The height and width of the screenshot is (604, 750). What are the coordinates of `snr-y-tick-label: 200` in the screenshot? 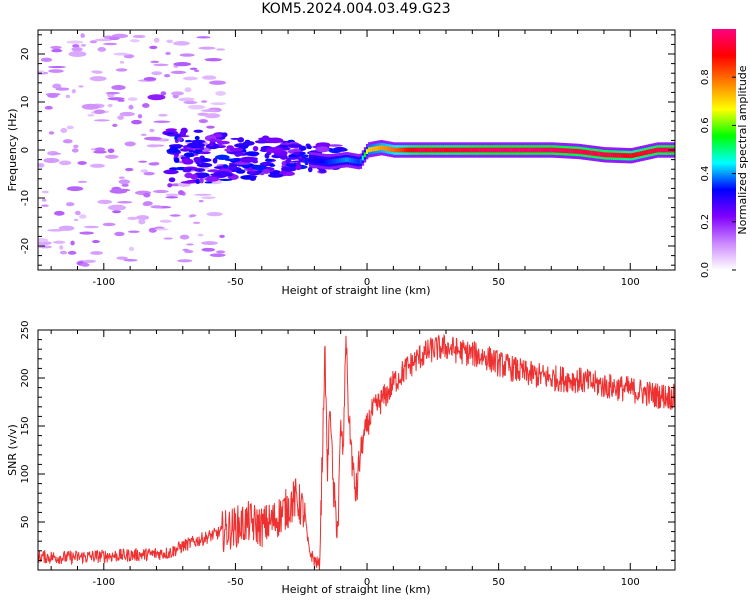 It's located at (25, 377).